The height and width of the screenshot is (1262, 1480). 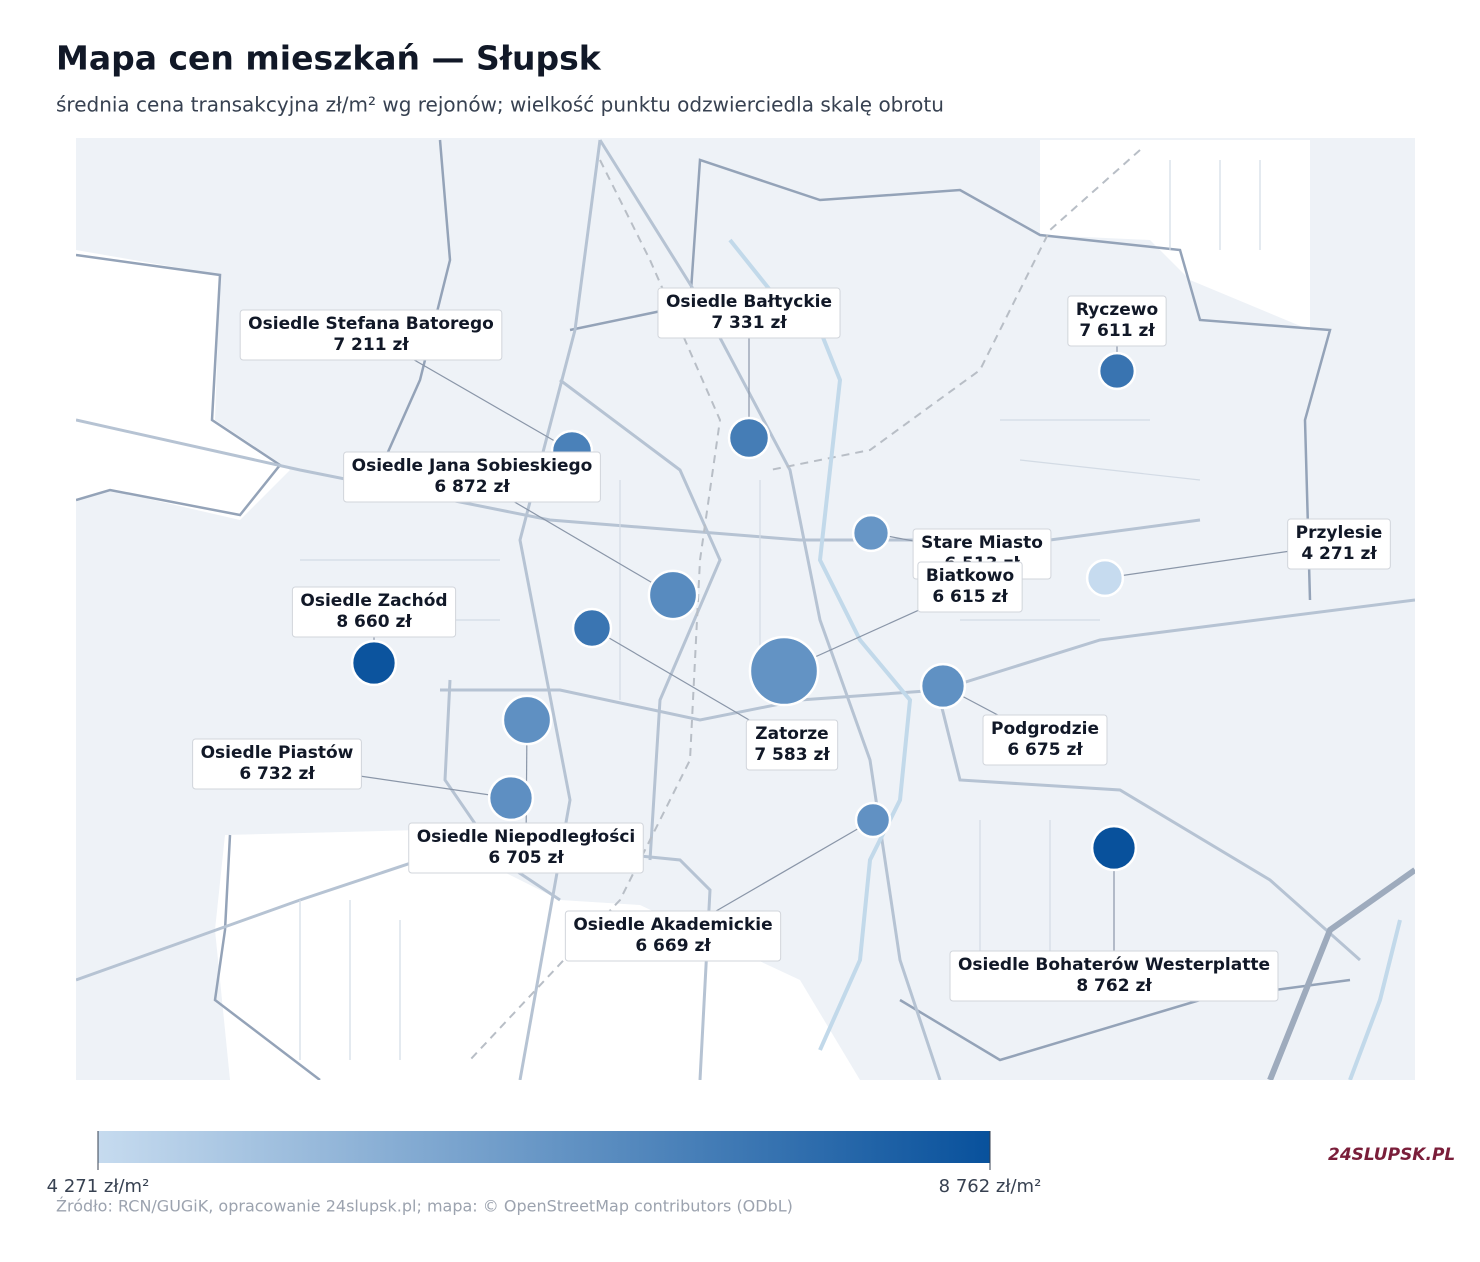 What do you see at coordinates (1114, 986) in the screenshot?
I see `district-price: 8 762 zł` at bounding box center [1114, 986].